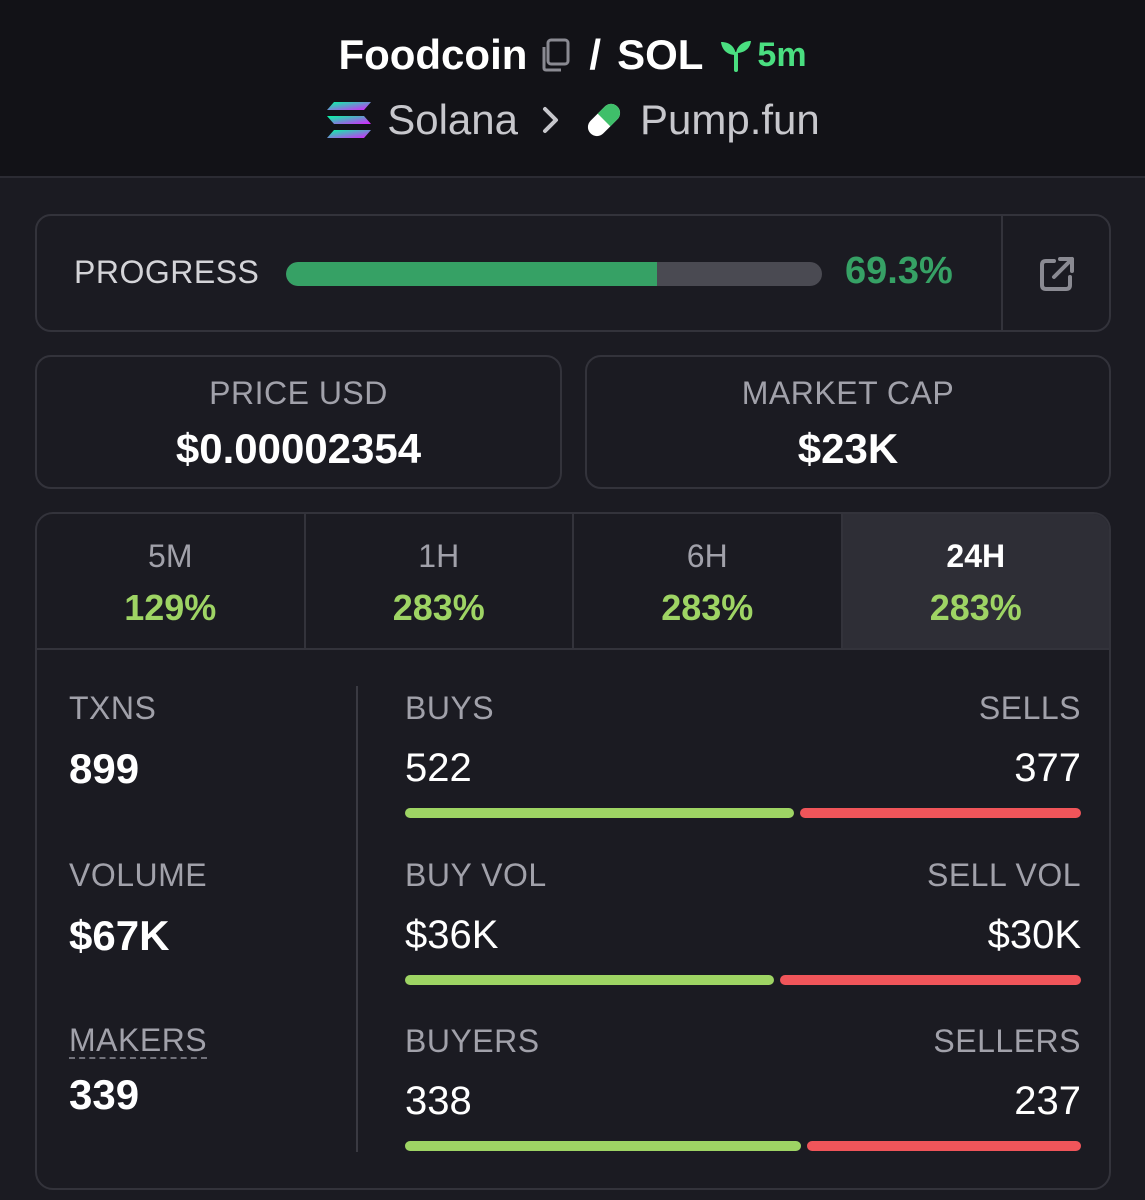 Image resolution: width=1145 pixels, height=1200 pixels. I want to click on buys-sells-ratio: BUYS SELLS 522 377, so click(743, 754).